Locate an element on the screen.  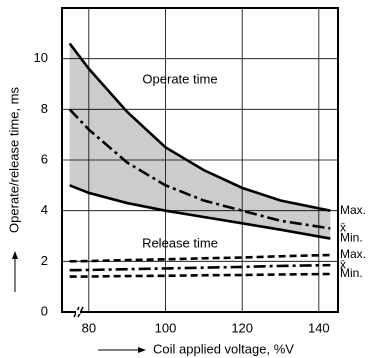
x-tick-label: 80 is located at coordinates (89, 327).